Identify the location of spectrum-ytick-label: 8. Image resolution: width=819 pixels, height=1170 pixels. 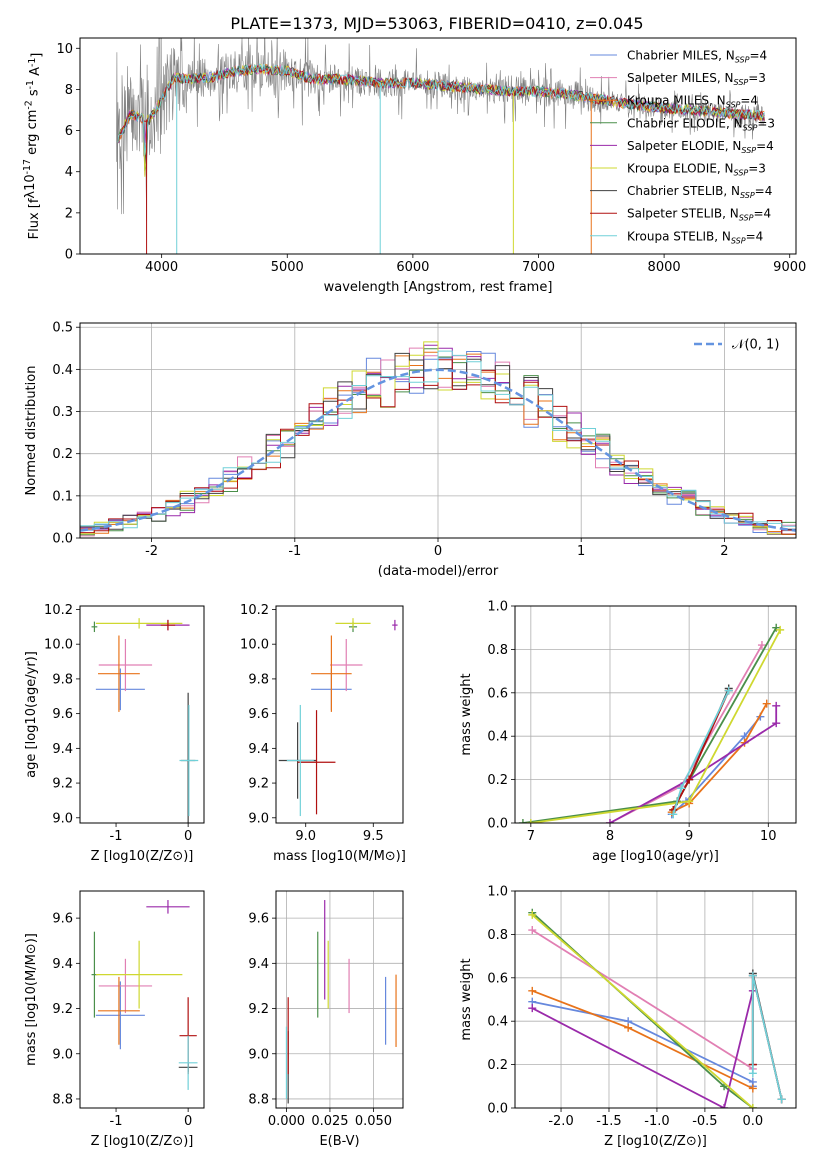
(69, 90).